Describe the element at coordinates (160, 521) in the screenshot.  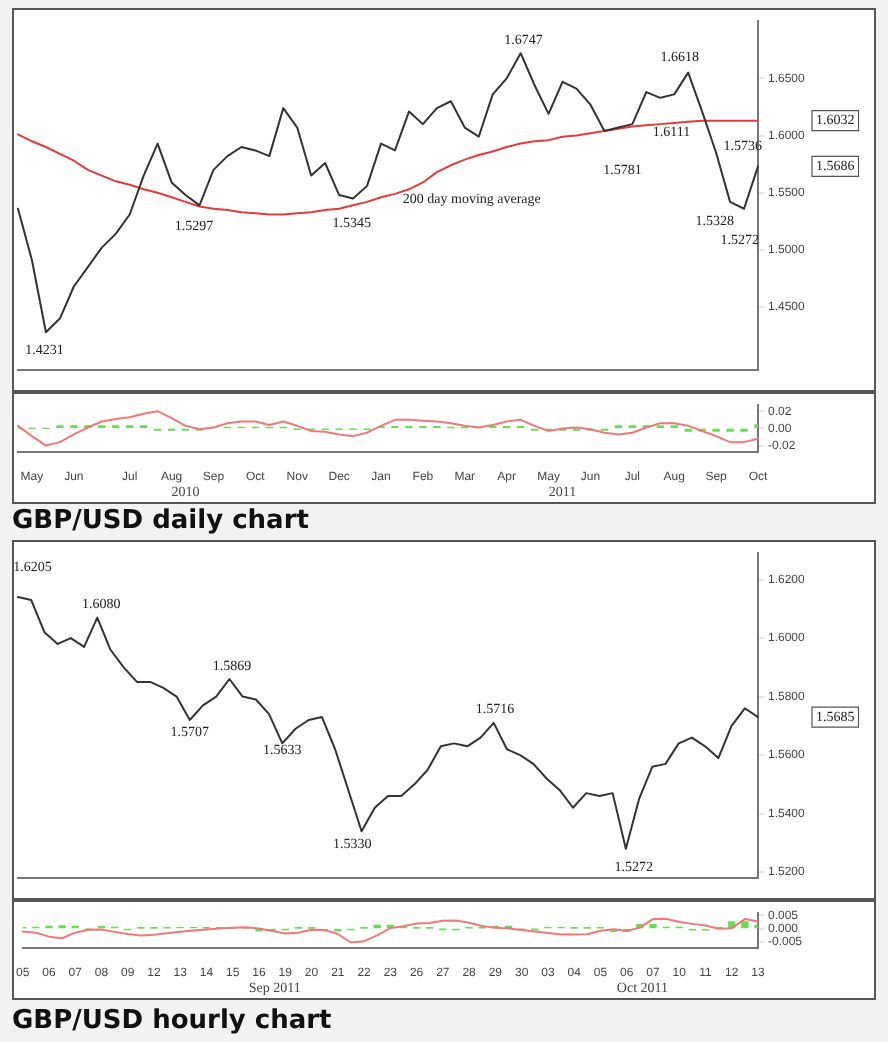
I see `text: GBP/USD daily chart` at that location.